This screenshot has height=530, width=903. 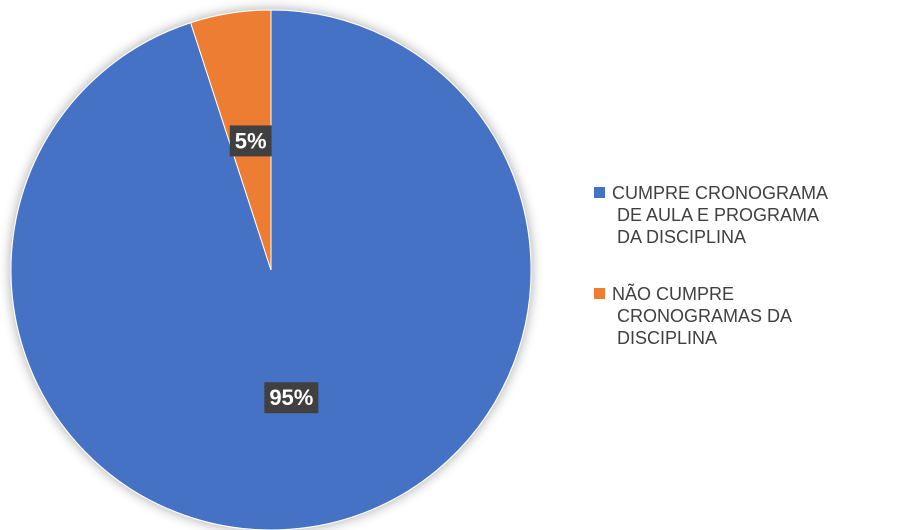 I want to click on data-label: 95%, so click(x=291, y=397).